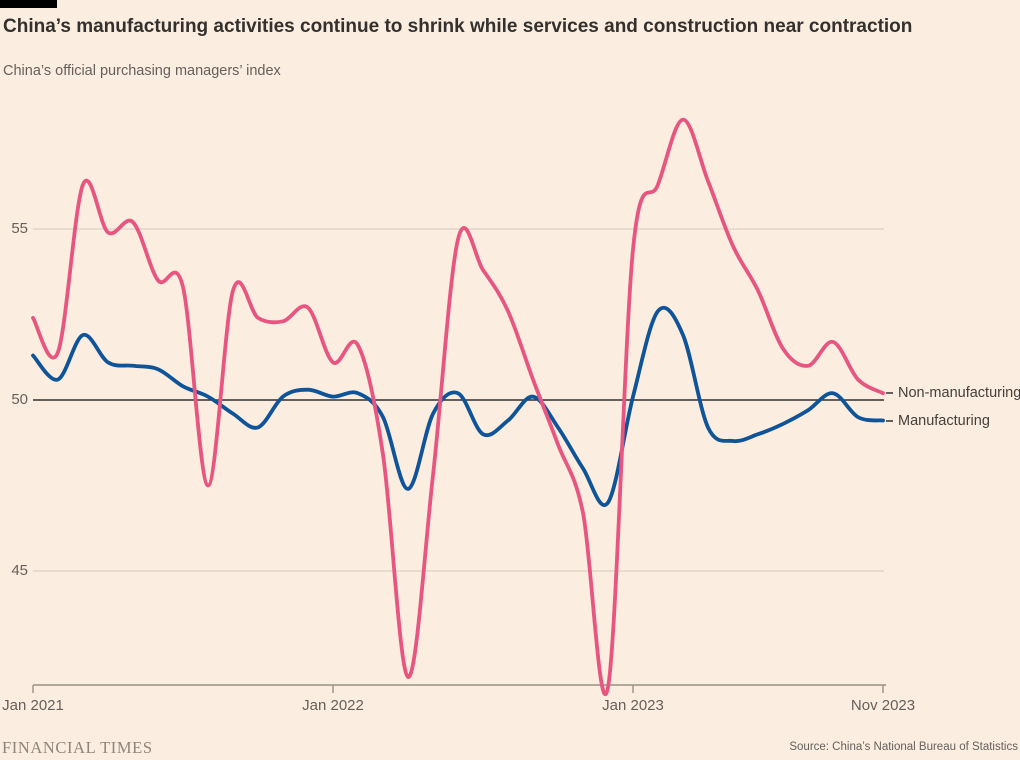  What do you see at coordinates (19, 228) in the screenshot?
I see `y-axis-label: 55` at bounding box center [19, 228].